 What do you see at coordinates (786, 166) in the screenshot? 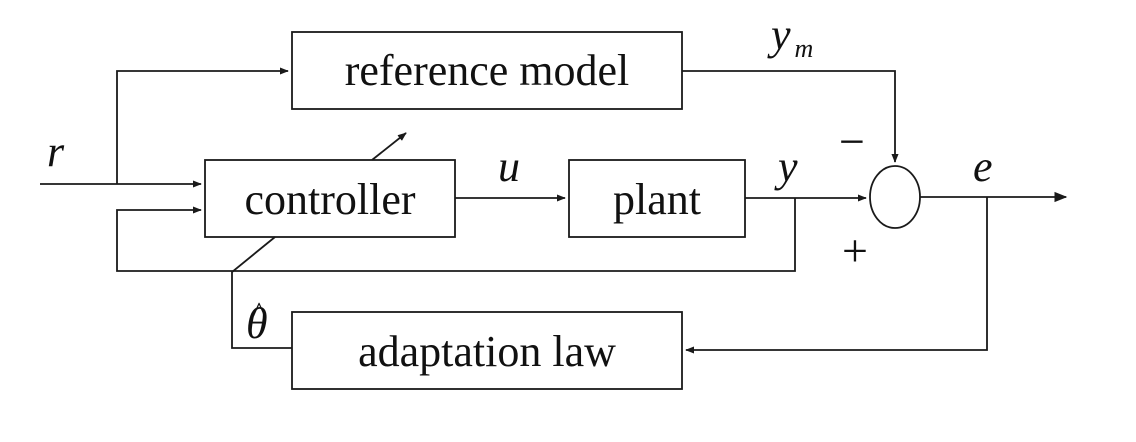
I see `signal-y-label: y` at bounding box center [786, 166].